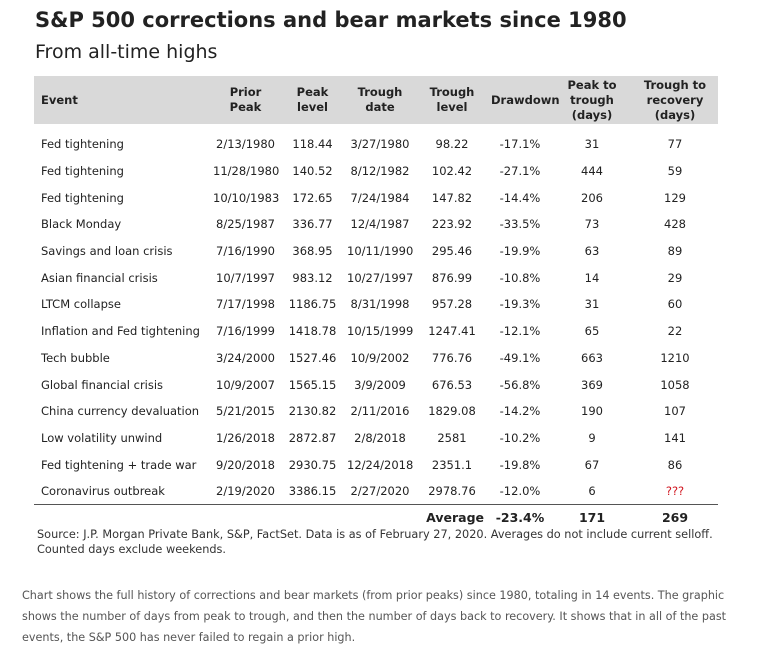  I want to click on header-trough-to-recovery-line1: Trough to, so click(675, 84).